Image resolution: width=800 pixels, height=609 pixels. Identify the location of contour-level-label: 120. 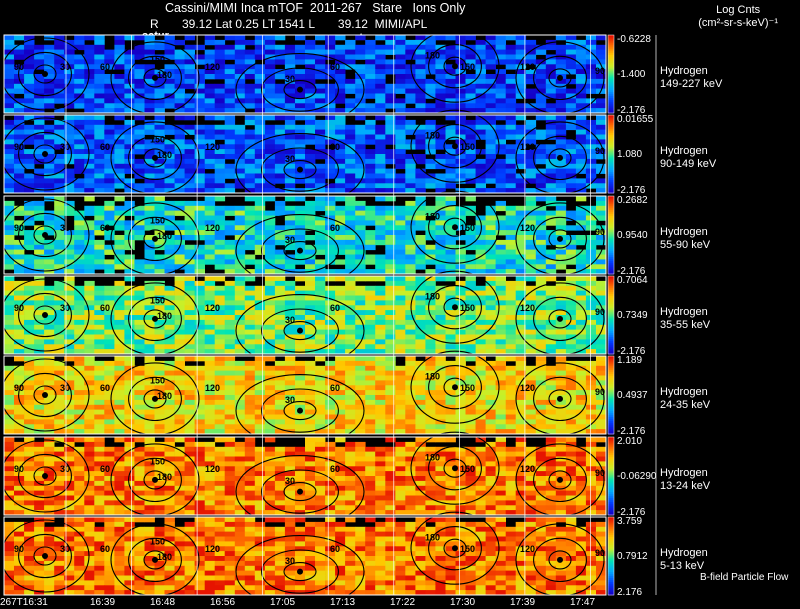
(212, 147).